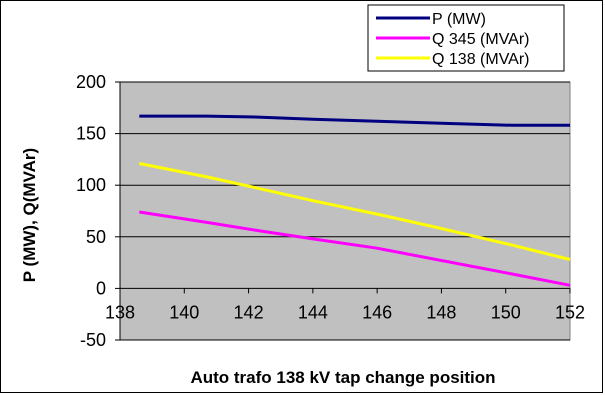  I want to click on y-axis-title: P (MW), Q(MVAr), so click(29, 215).